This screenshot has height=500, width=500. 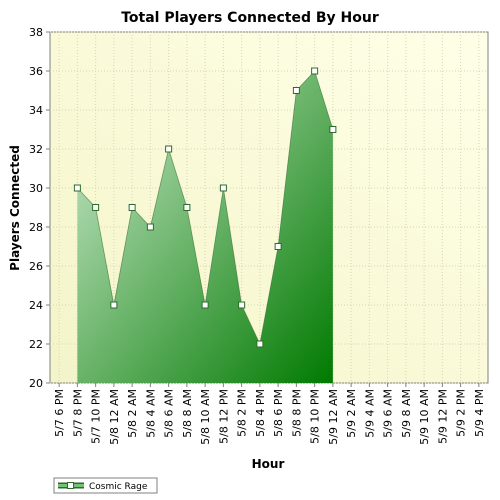 I want to click on y-tick-label: 36, so click(x=36, y=71).